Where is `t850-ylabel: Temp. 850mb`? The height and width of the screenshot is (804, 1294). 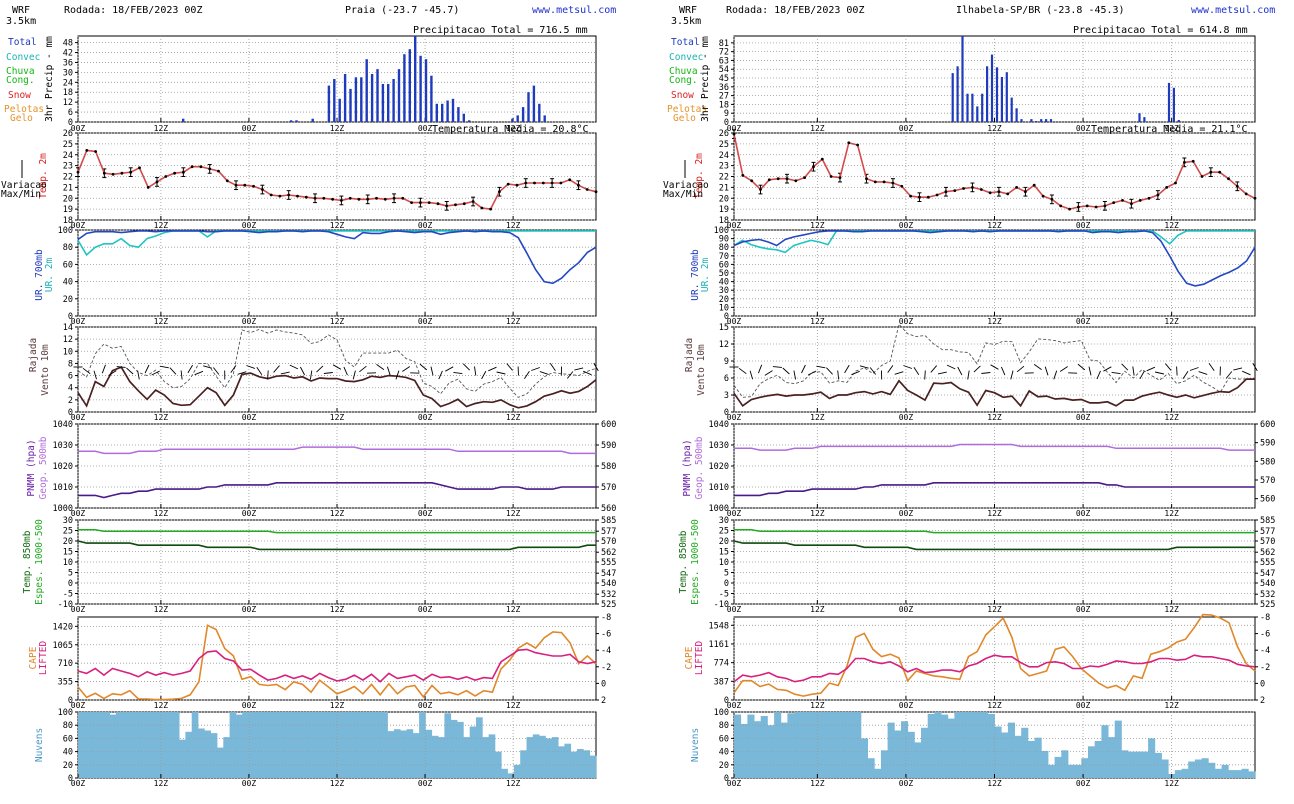
t850-ylabel: Temp. 850mb is located at coordinates (27, 561).